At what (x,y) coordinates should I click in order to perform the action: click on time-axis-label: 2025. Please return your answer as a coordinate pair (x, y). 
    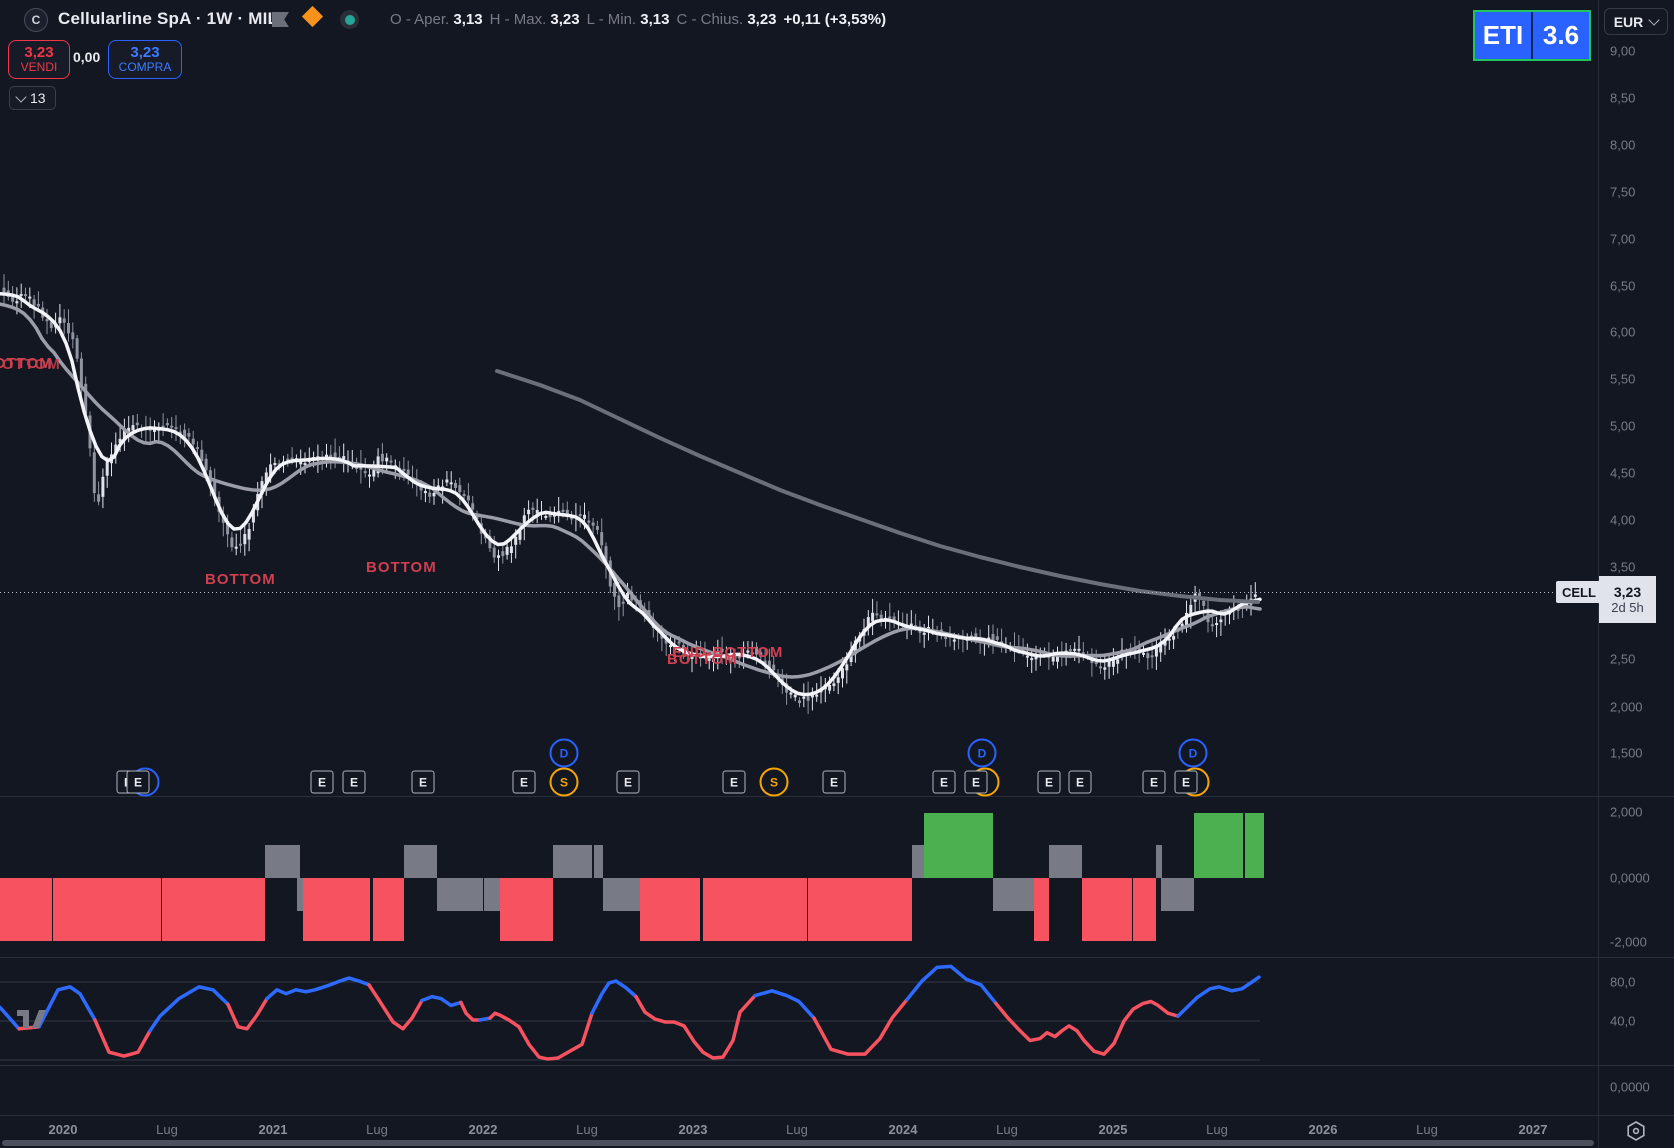
    Looking at the image, I should click on (1113, 1129).